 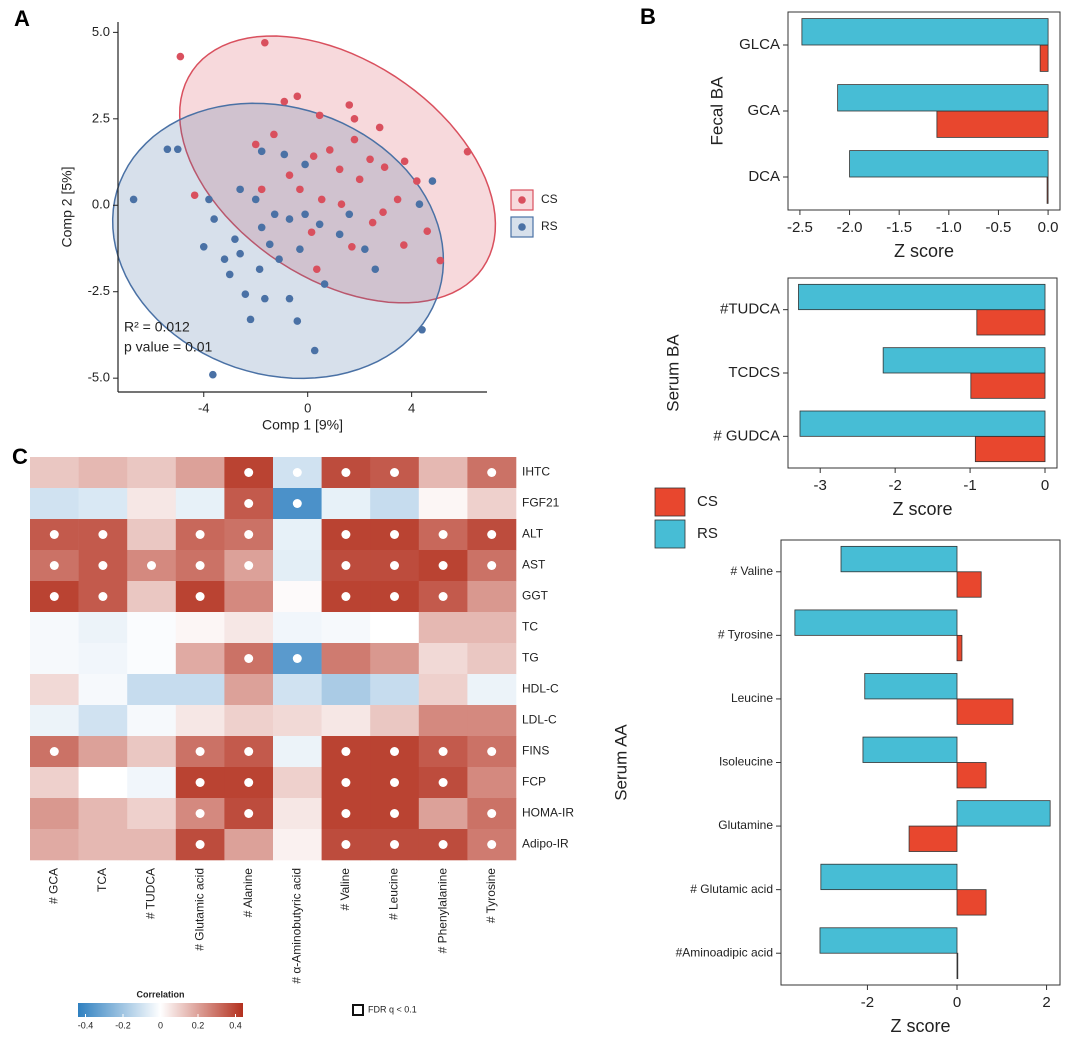 What do you see at coordinates (969, 485) in the screenshot?
I see `x-tick-label: -1` at bounding box center [969, 485].